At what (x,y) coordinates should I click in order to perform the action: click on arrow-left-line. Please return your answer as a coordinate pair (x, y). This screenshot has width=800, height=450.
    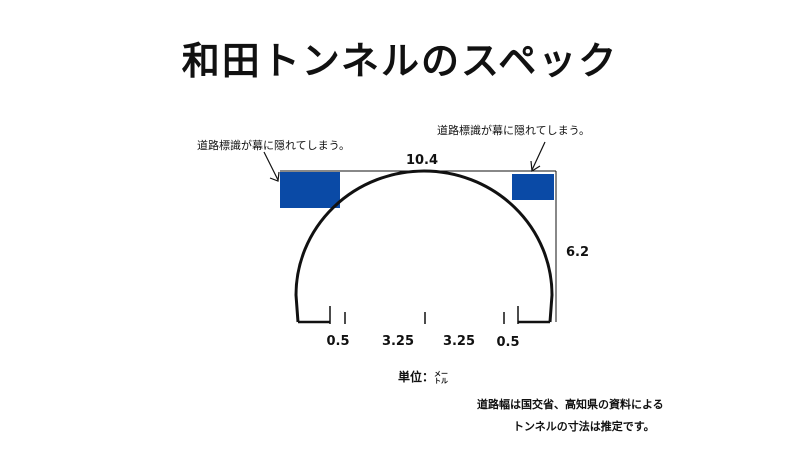
    Looking at the image, I should click on (271, 166).